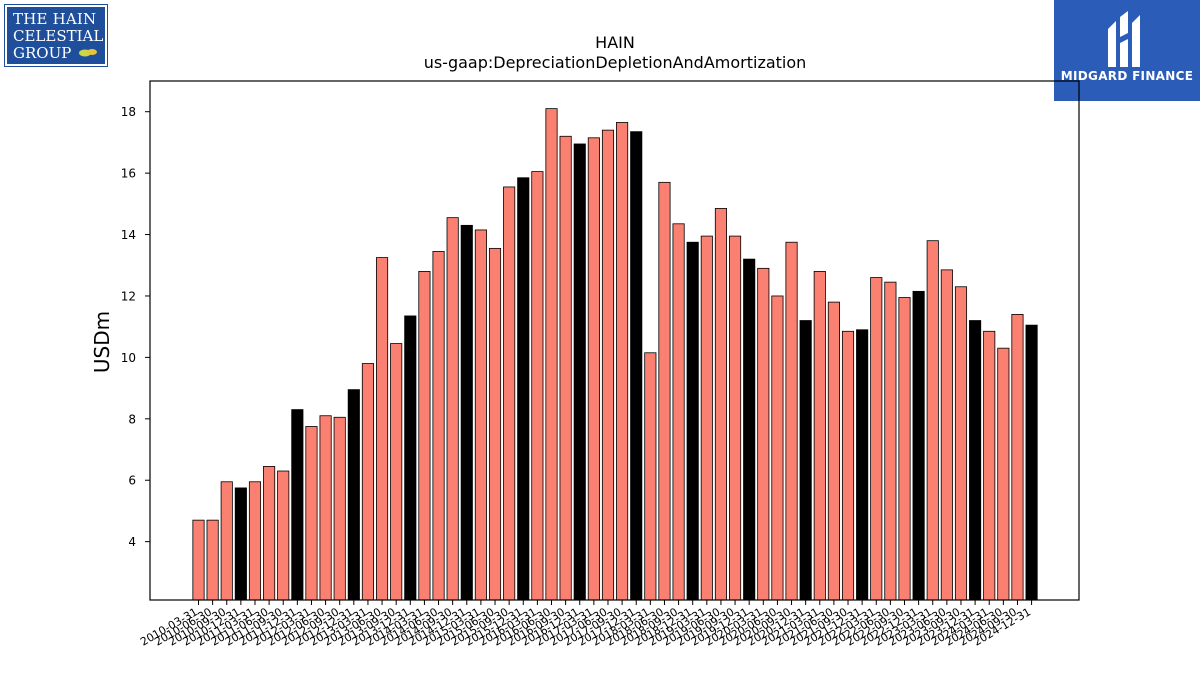 This screenshot has height=675, width=1200. I want to click on y-tick-label: 4, so click(132, 542).